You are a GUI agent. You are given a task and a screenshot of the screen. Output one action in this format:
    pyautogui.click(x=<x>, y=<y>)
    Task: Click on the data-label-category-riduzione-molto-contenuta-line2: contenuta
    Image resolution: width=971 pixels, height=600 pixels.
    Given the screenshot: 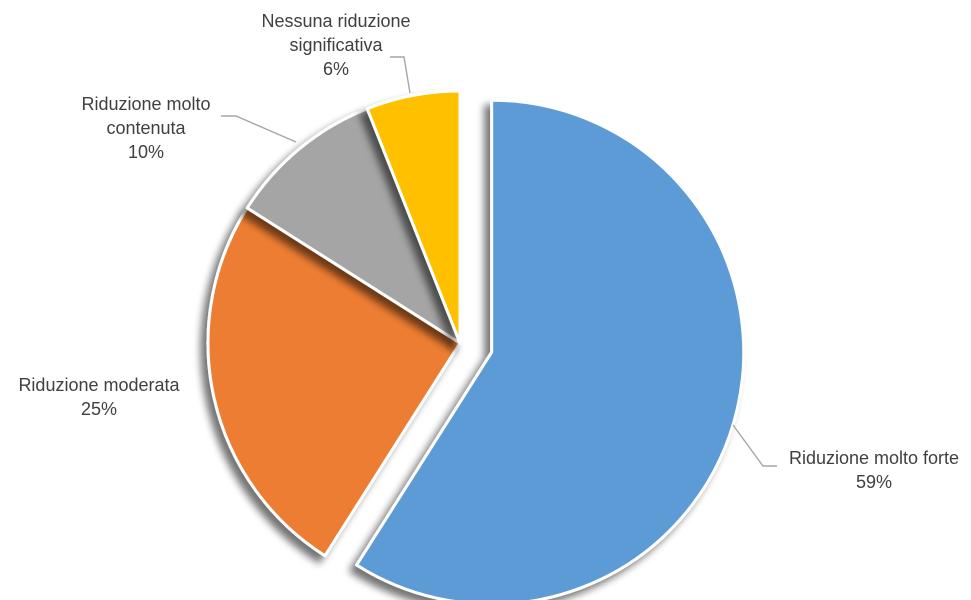 What is the action you would take?
    pyautogui.click(x=146, y=128)
    